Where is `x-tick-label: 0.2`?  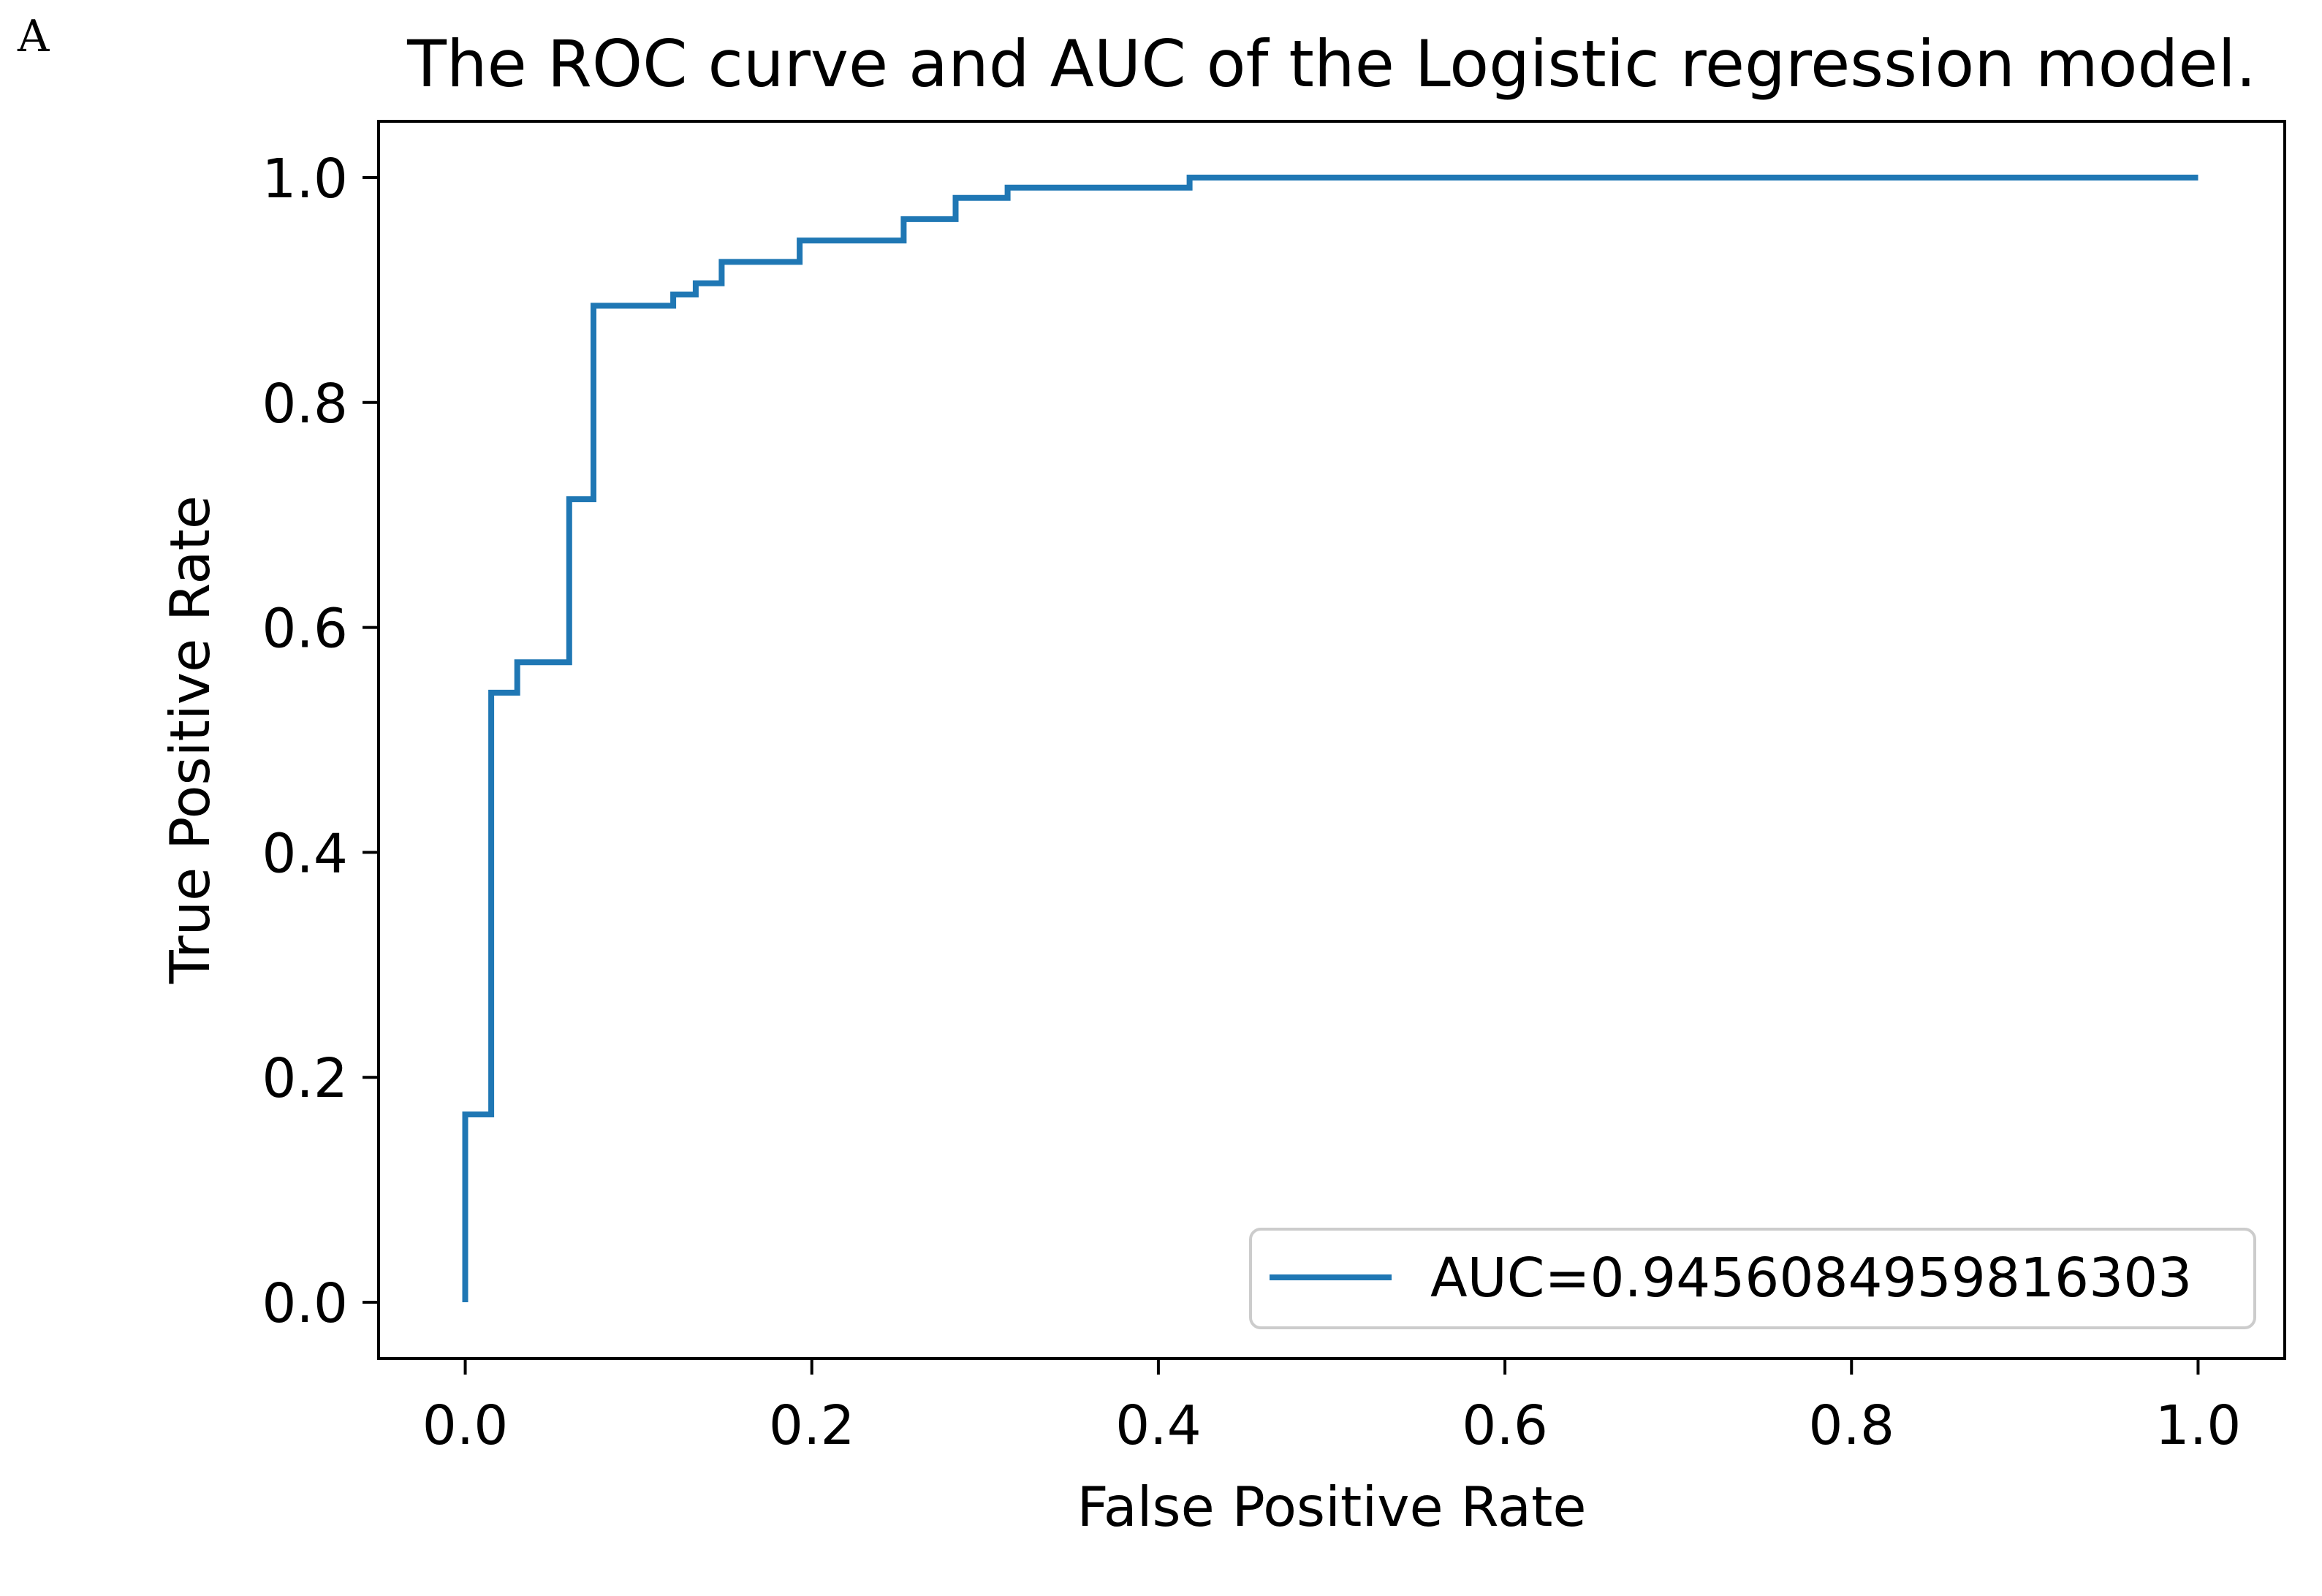
x-tick-label: 0.2 is located at coordinates (812, 1425).